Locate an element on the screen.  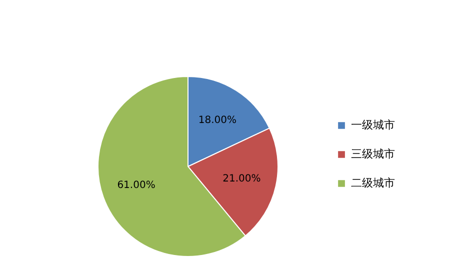
data-label: 21.00% is located at coordinates (241, 179).